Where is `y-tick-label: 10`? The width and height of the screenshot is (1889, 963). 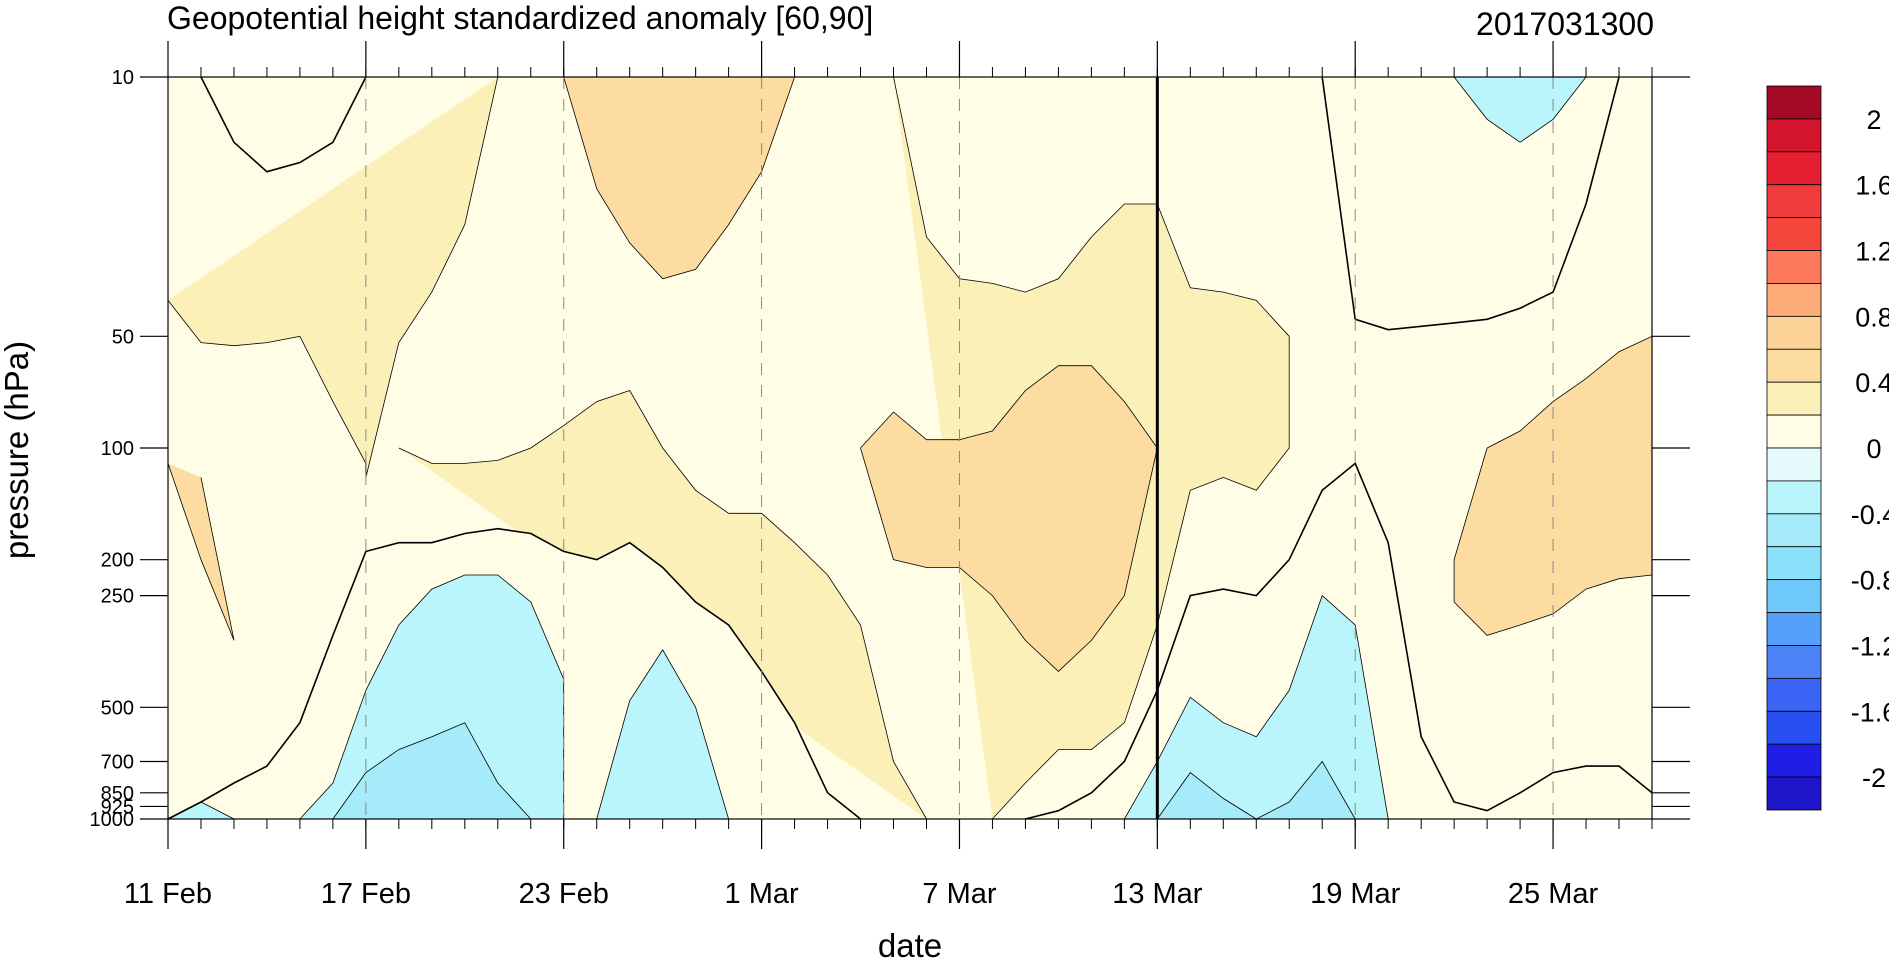
y-tick-label: 10 is located at coordinates (123, 78).